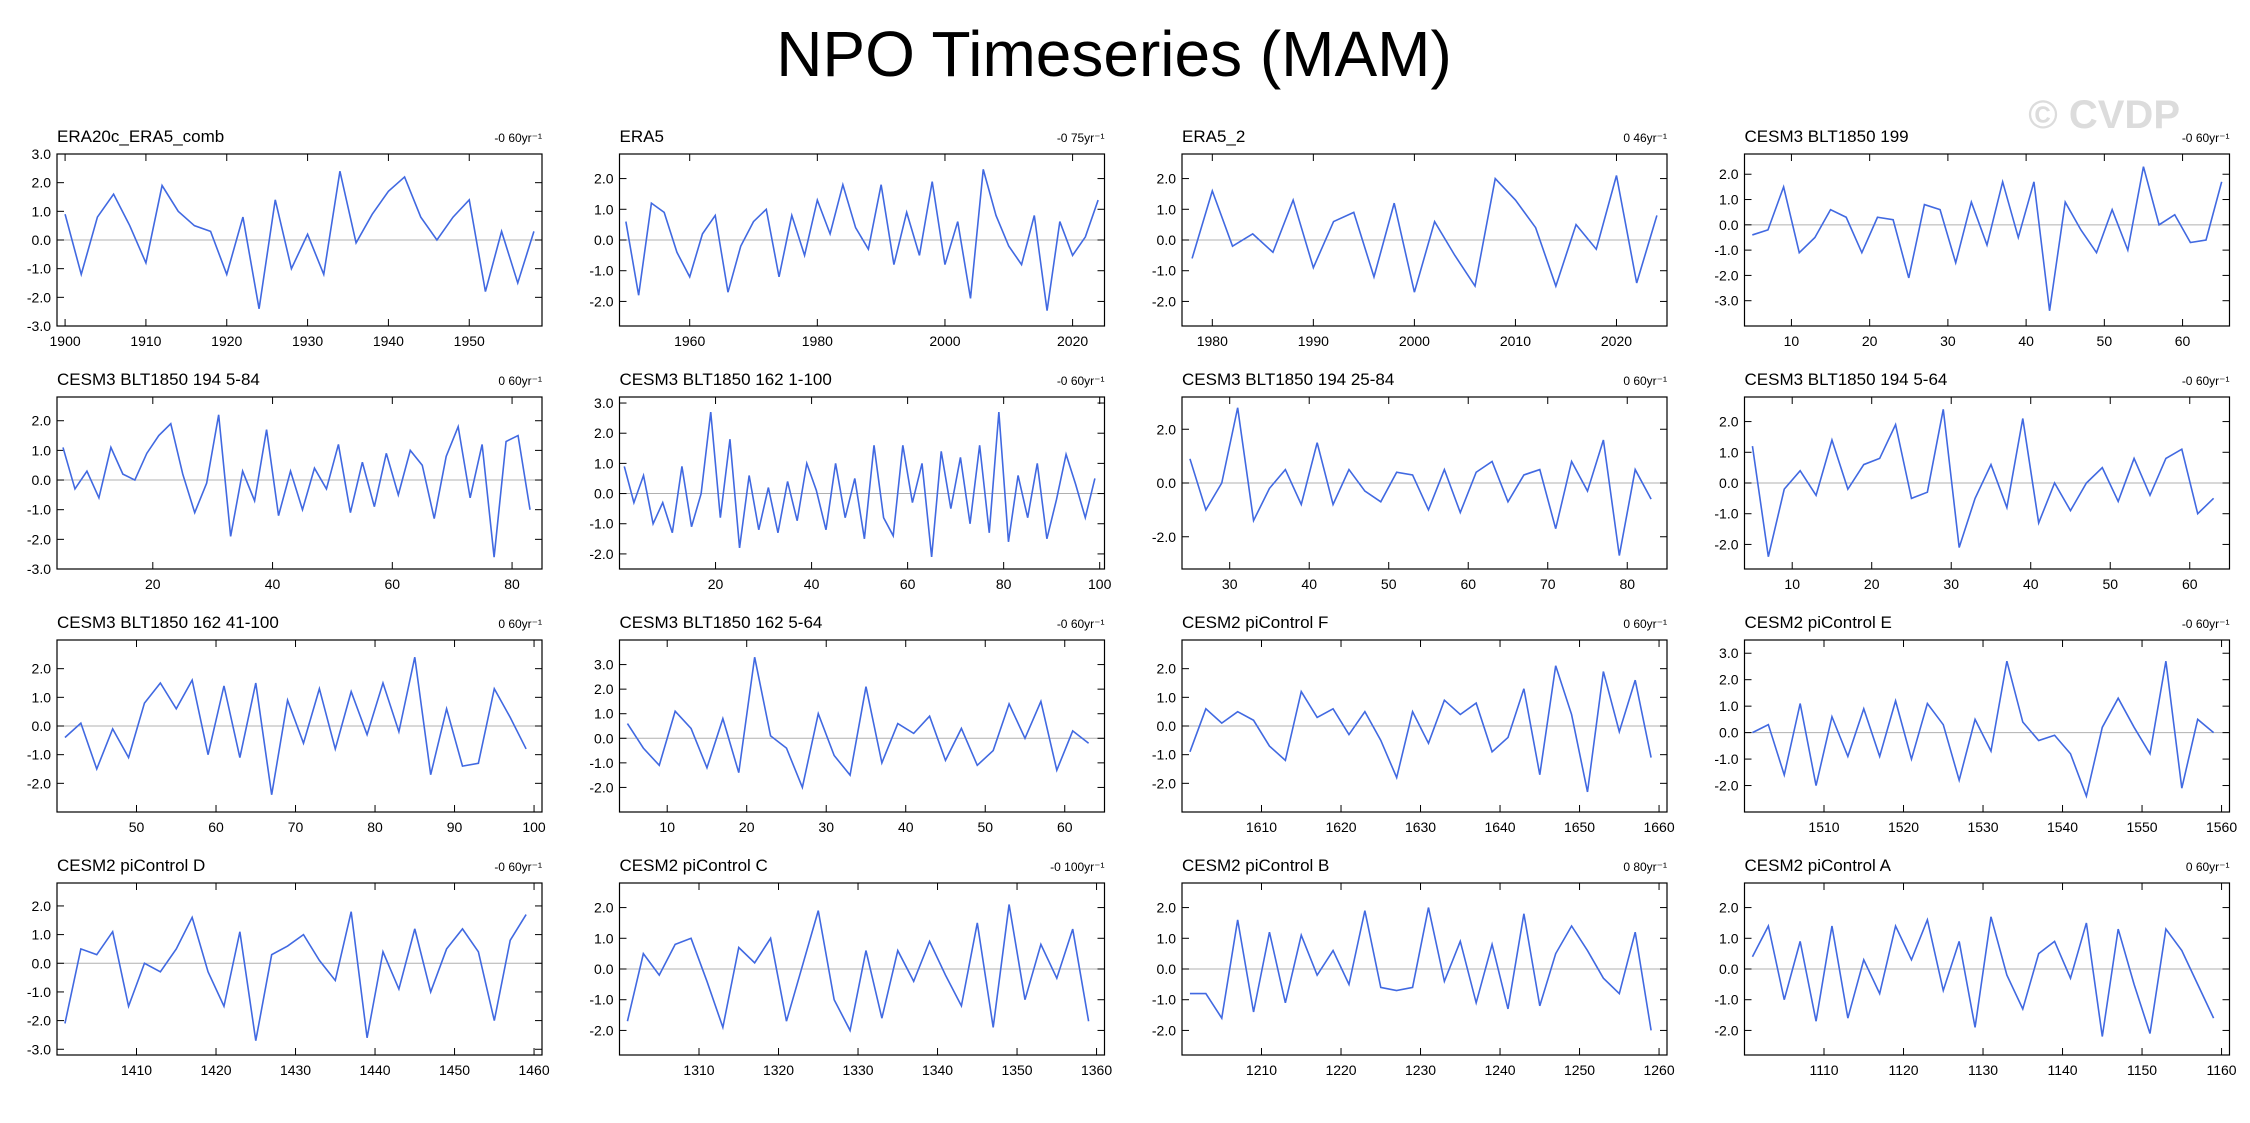 Image resolution: width=2250 pixels, height=1123 pixels. What do you see at coordinates (1420, 1070) in the screenshot?
I see `x-tick-label: 1230` at bounding box center [1420, 1070].